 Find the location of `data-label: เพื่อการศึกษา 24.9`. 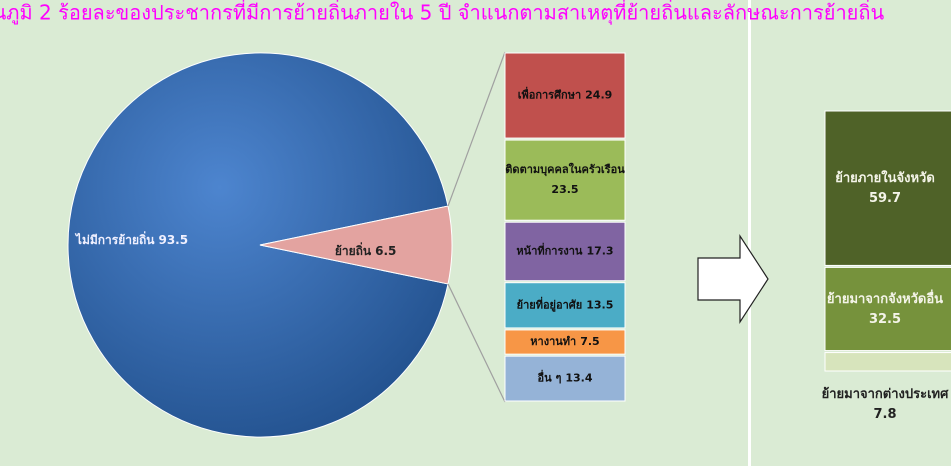

data-label: เพื่อการศึกษา 24.9 is located at coordinates (565, 94).